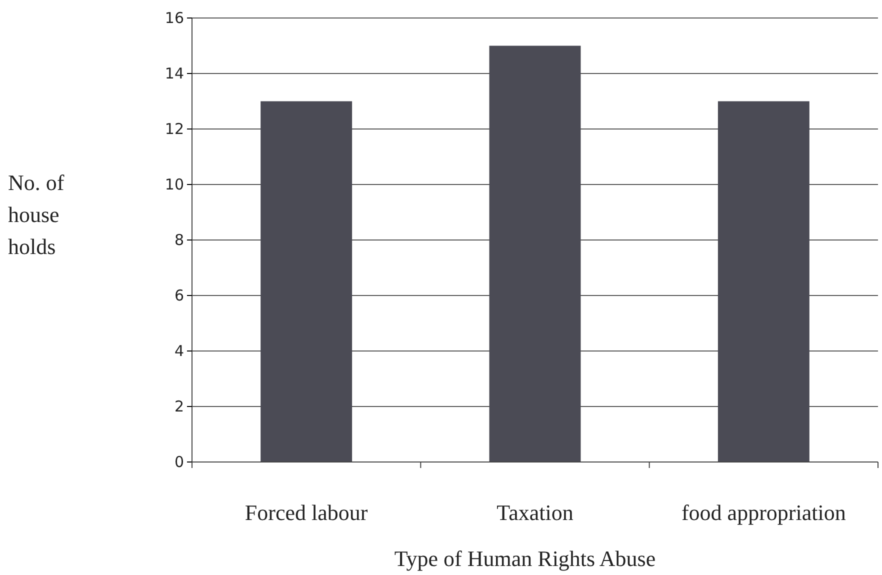 This screenshot has width=882, height=575. What do you see at coordinates (174, 17) in the screenshot?
I see `y-tick-label: 16` at bounding box center [174, 17].